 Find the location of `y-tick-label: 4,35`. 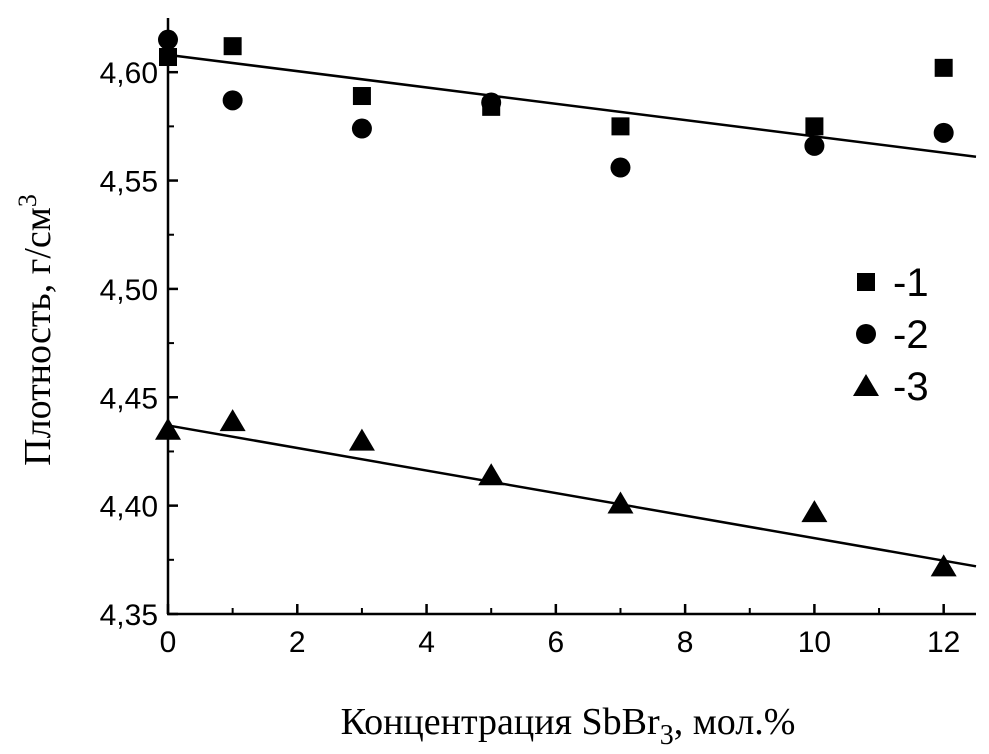

y-tick-label: 4,35 is located at coordinates (129, 615).